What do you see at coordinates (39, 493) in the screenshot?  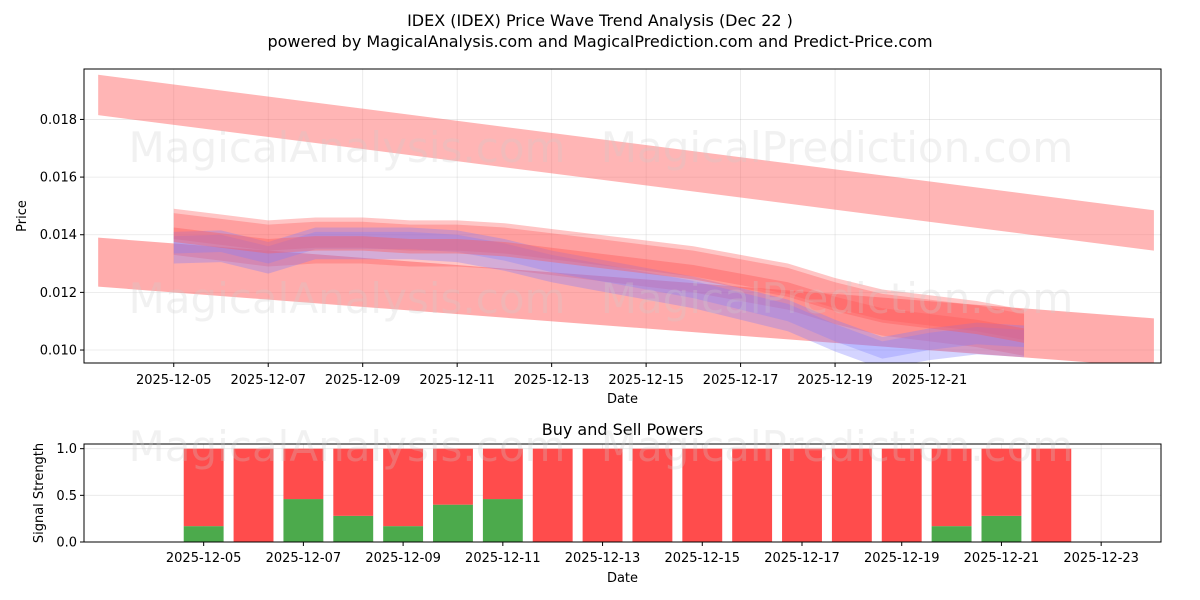 I see `y-axis-label: Signal Strength` at bounding box center [39, 493].